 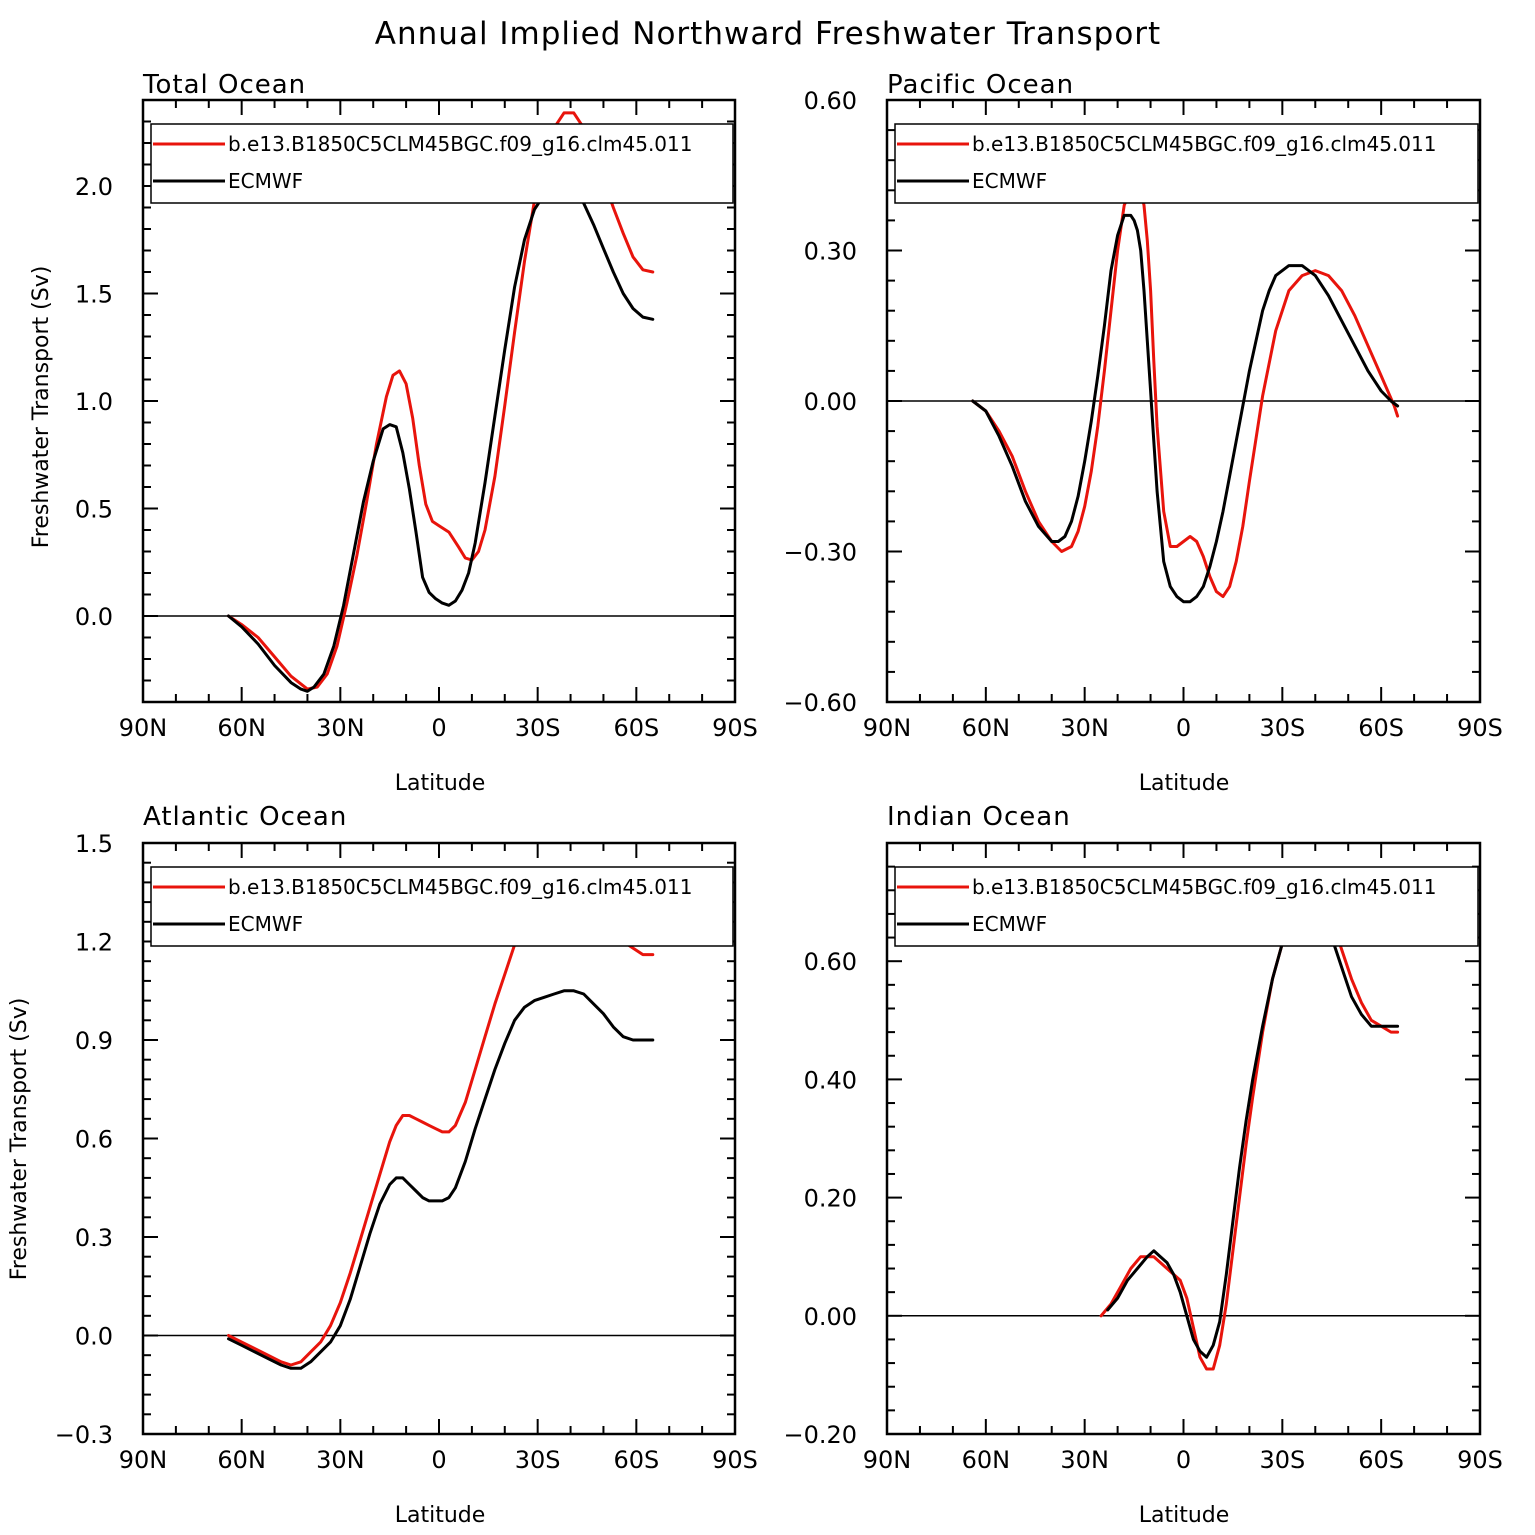 I want to click on y-tick-label: 1.0, so click(x=94, y=402).